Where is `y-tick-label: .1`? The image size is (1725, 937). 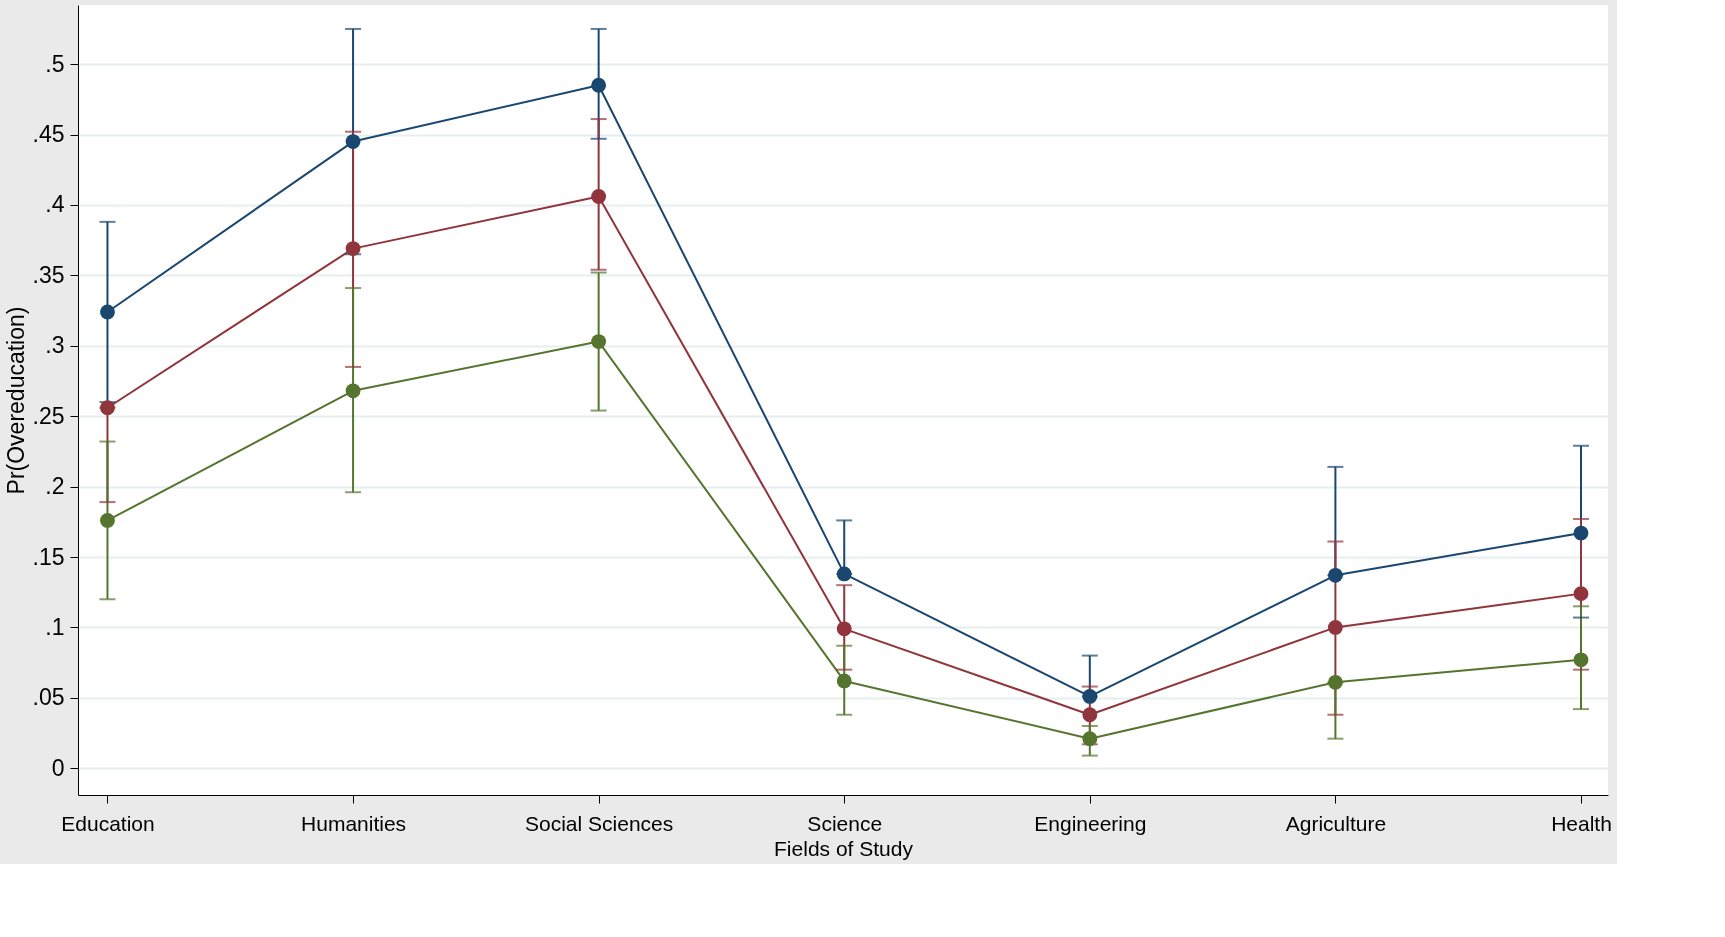 y-tick-label: .1 is located at coordinates (55, 626).